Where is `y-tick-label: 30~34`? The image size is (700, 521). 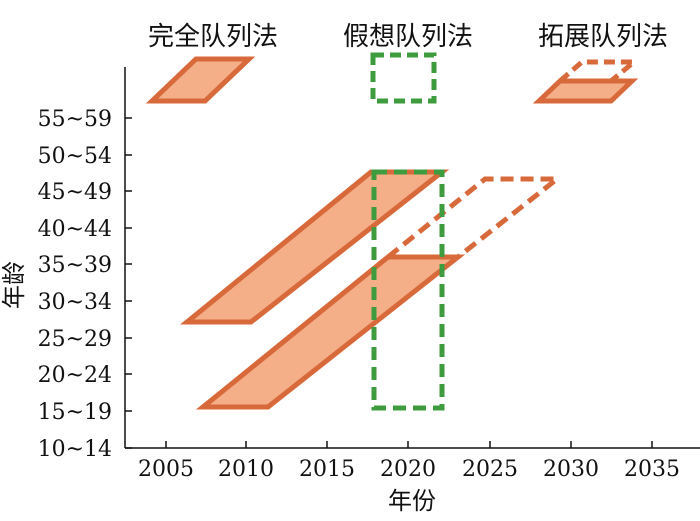
y-tick-label: 30~34 is located at coordinates (75, 302).